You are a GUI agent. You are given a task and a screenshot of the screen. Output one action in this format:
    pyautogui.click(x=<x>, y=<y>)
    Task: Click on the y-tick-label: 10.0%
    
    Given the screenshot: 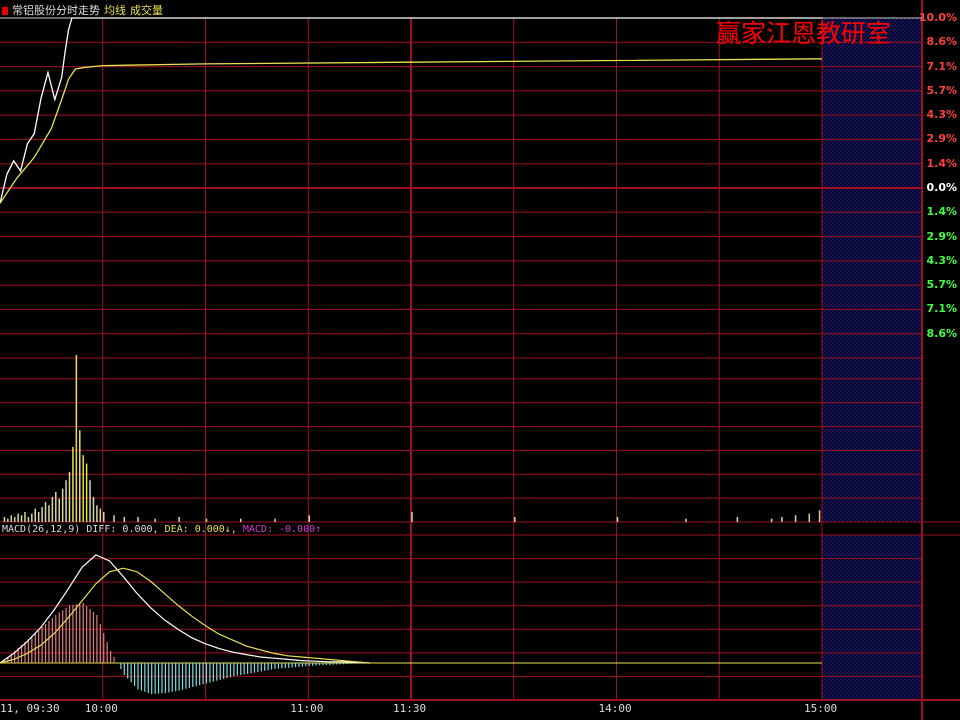 What is the action you would take?
    pyautogui.click(x=937, y=17)
    